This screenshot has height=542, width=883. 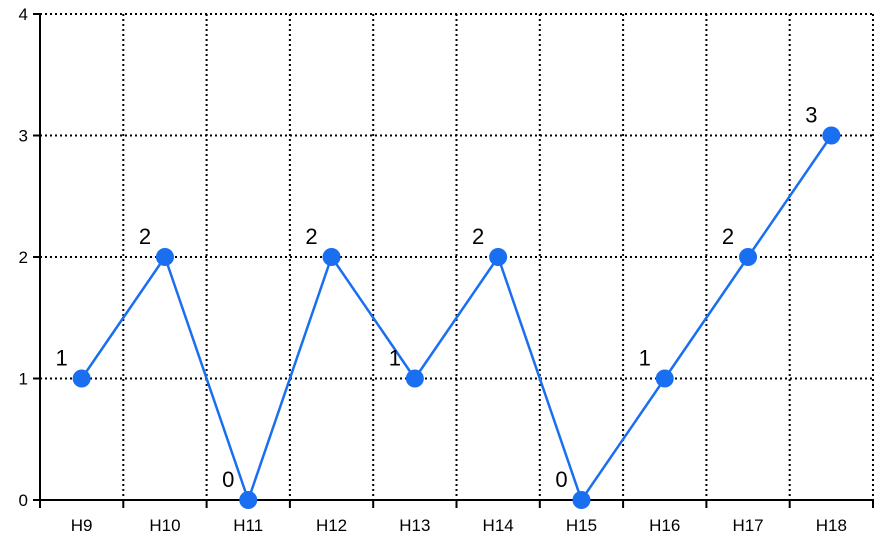 What do you see at coordinates (248, 525) in the screenshot?
I see `x-tick-label: H11` at bounding box center [248, 525].